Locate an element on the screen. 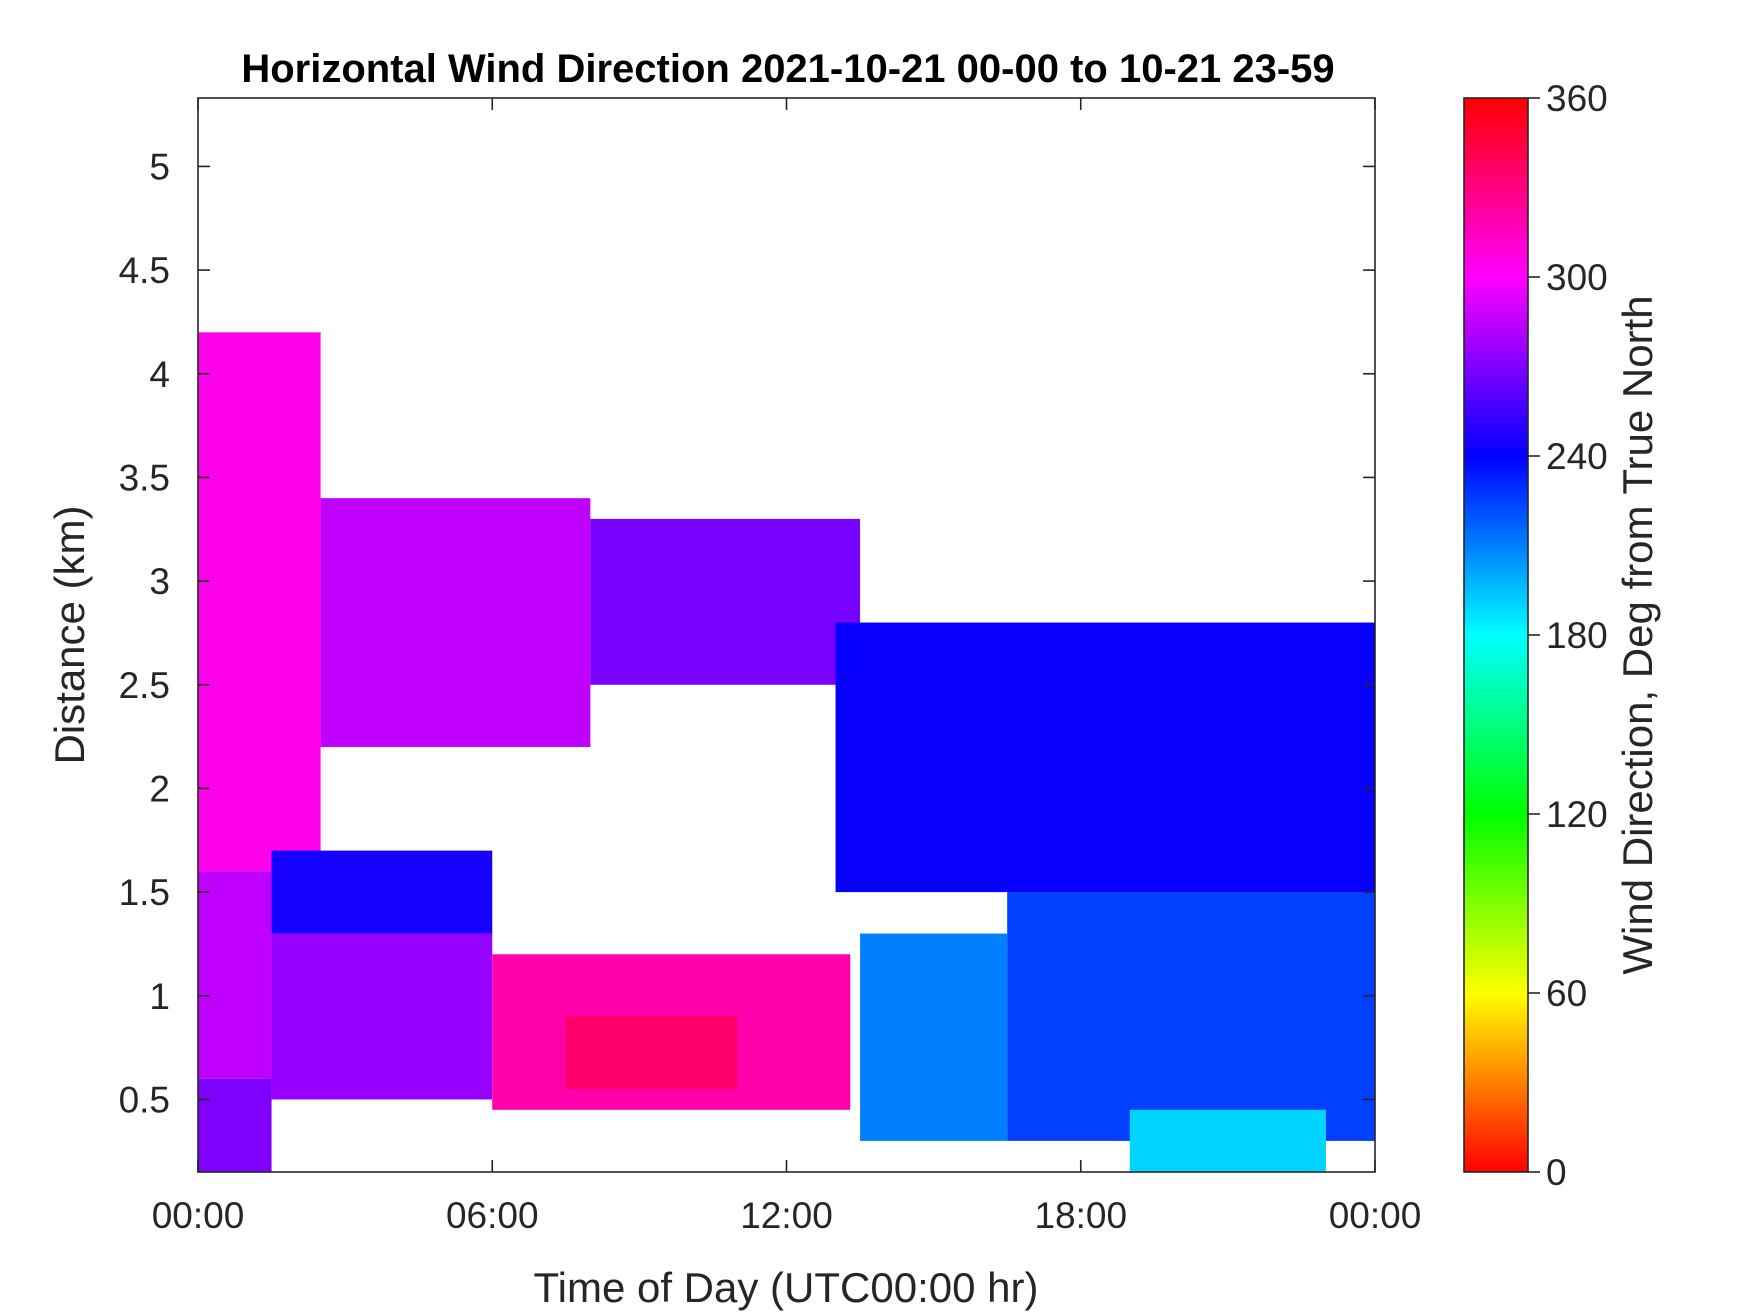 This screenshot has width=1750, height=1313. colorbar-tick-label: 360 is located at coordinates (1577, 98).